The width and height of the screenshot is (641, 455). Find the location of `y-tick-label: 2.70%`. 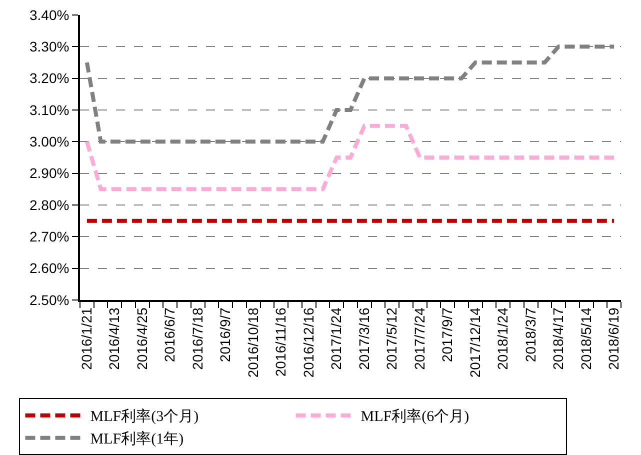

y-tick-label: 2.70% is located at coordinates (49, 236).